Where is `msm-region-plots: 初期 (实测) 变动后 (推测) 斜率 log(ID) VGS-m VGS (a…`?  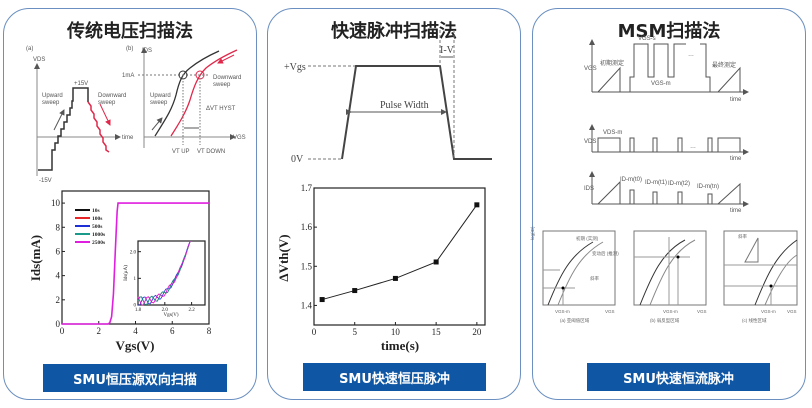 msm-region-plots: 初期 (实测) 变动后 (推测) 斜率 log(ID) VGS-m VGS (a… is located at coordinates (664, 275).